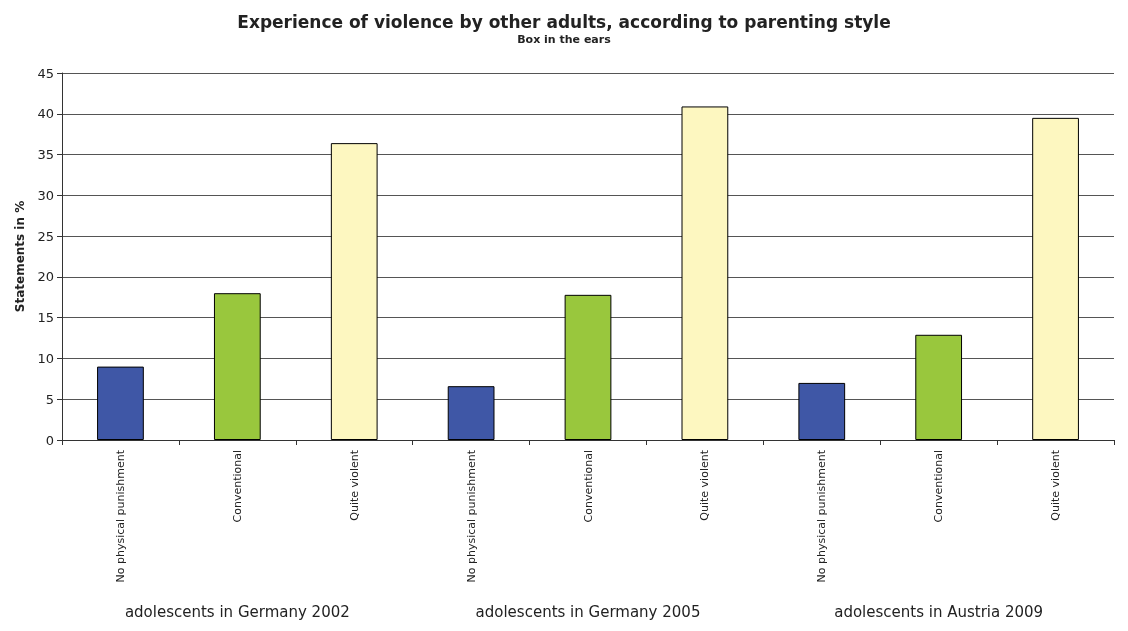 The width and height of the screenshot is (1128, 631). What do you see at coordinates (20, 256) in the screenshot?
I see `y-axis-title: Statements in %` at bounding box center [20, 256].